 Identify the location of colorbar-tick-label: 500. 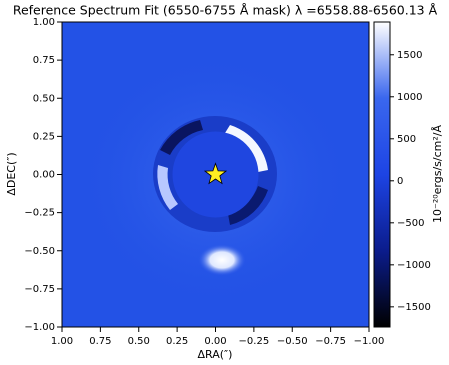
(406, 139).